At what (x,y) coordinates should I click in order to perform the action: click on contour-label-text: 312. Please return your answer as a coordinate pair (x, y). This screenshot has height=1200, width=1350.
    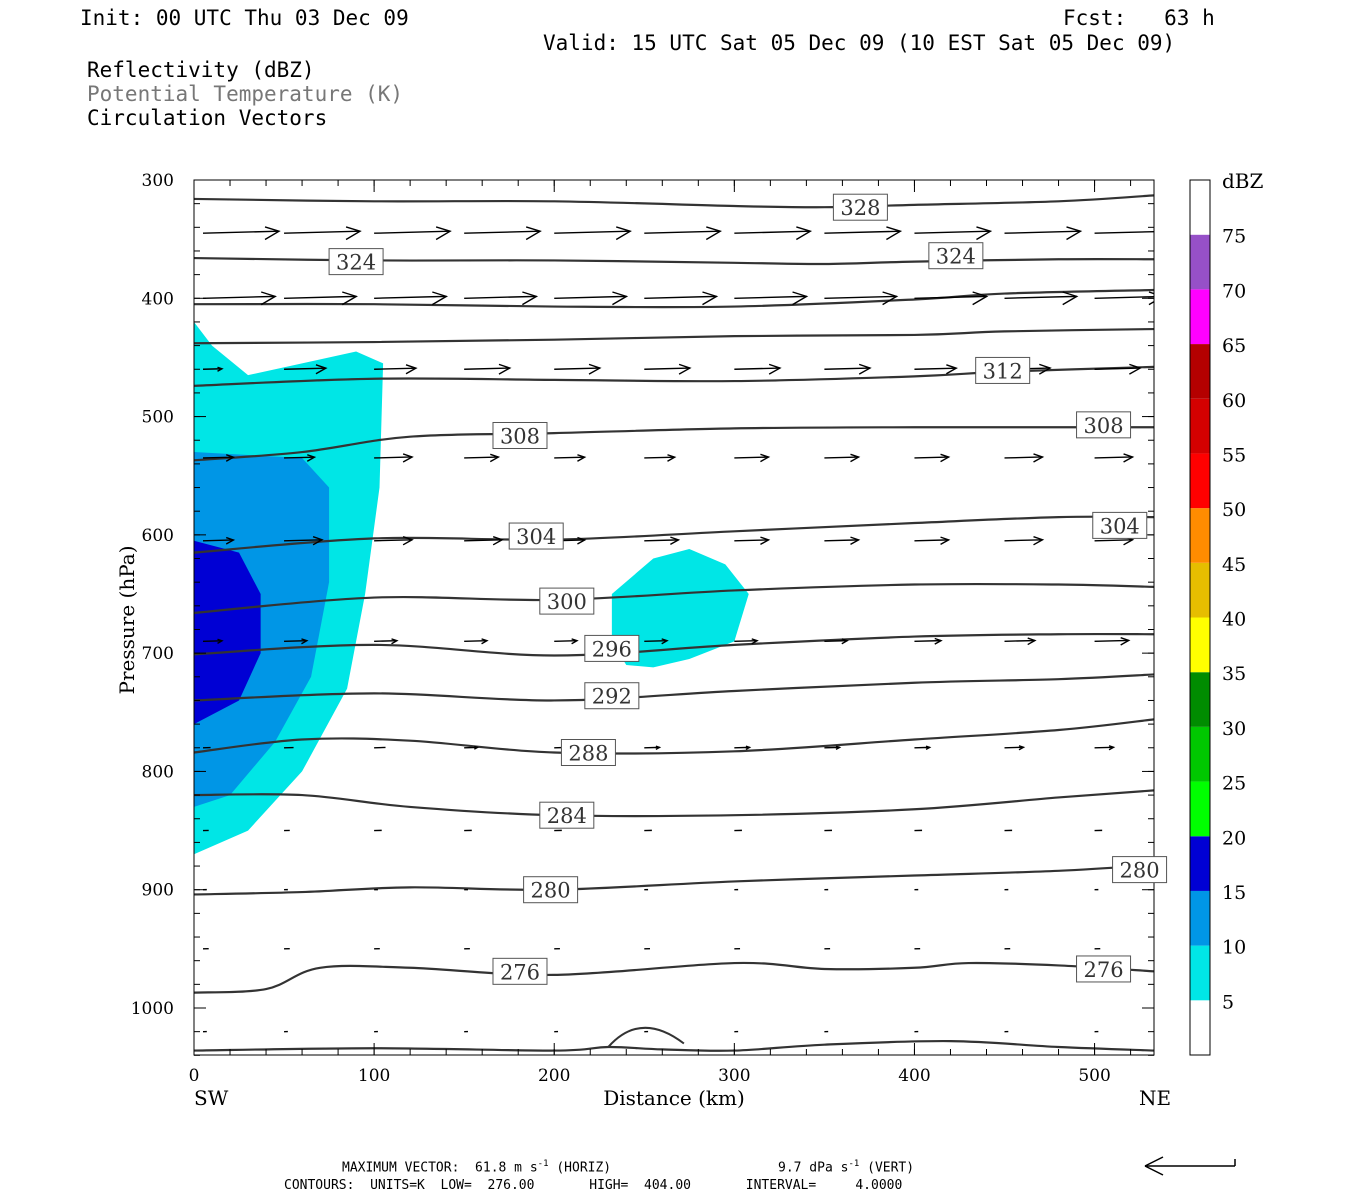
    Looking at the image, I should click on (1003, 371).